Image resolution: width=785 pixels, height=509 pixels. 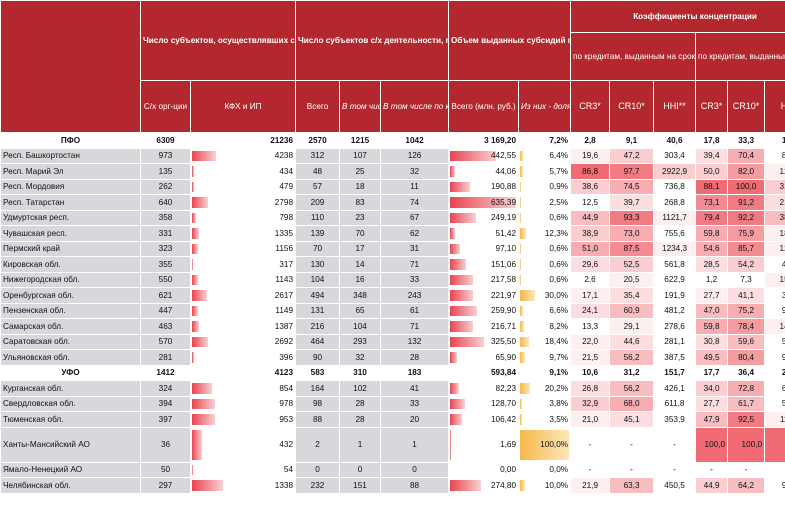 What do you see at coordinates (712, 264) in the screenshot?
I see `coef-cr3b: 28,5` at bounding box center [712, 264].